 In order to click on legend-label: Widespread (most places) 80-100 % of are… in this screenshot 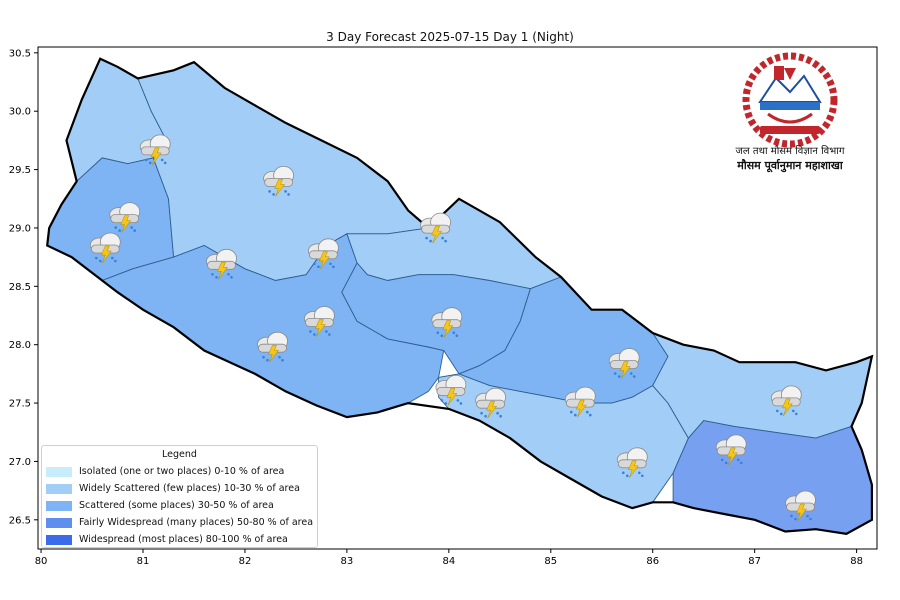, I will do `click(183, 539)`.